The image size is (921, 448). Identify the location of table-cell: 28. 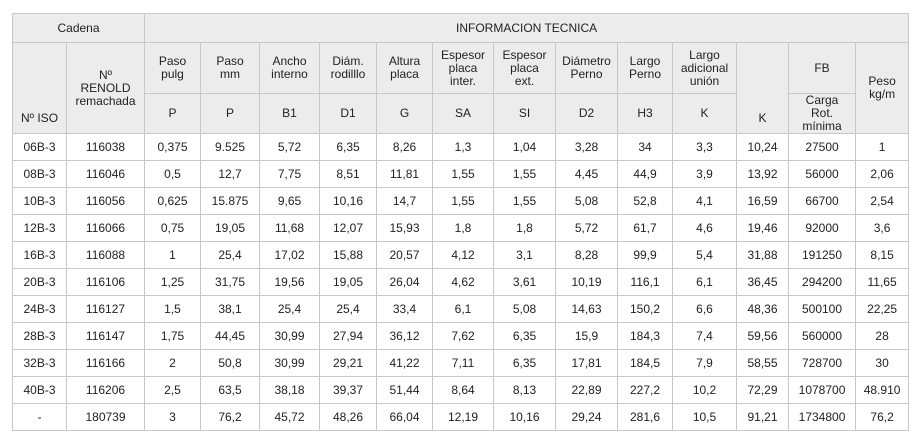
(882, 336).